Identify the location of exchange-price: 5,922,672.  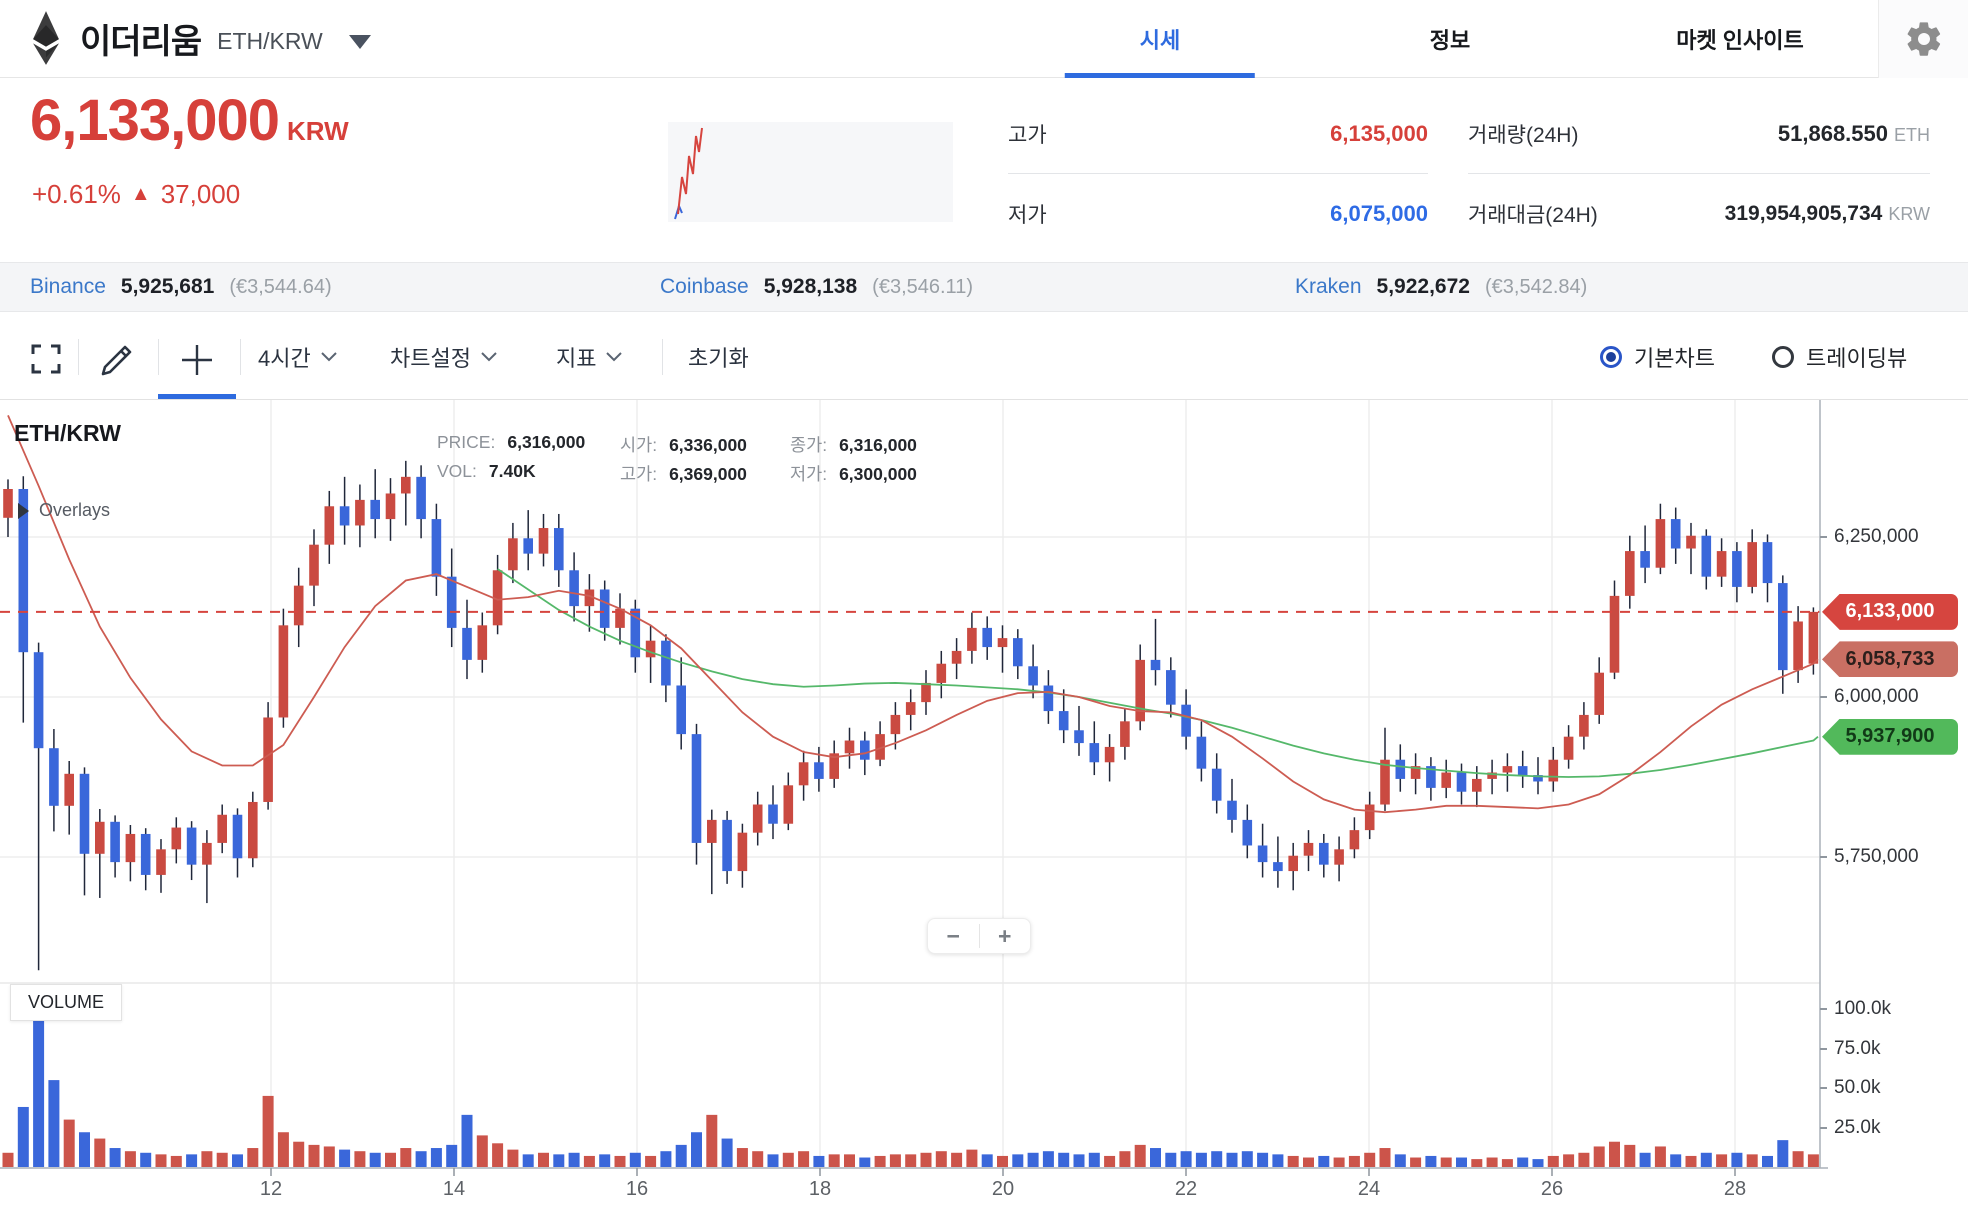
(1423, 286).